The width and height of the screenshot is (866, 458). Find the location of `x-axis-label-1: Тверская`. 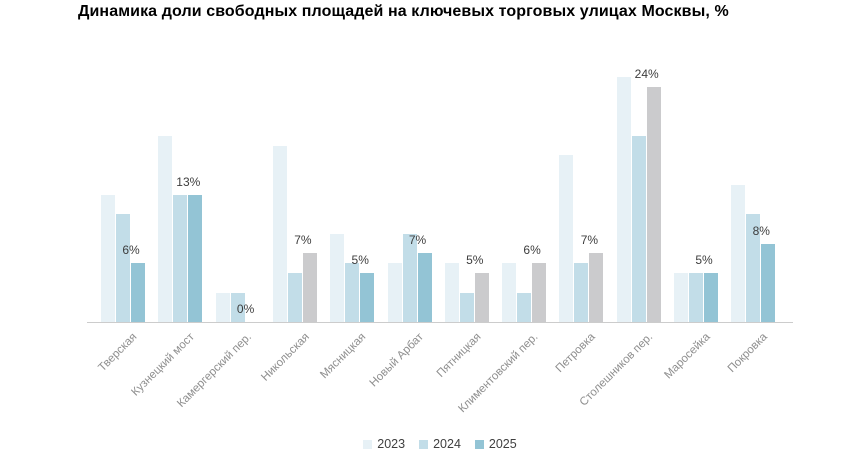

x-axis-label-1: Тверская is located at coordinates (118, 353).